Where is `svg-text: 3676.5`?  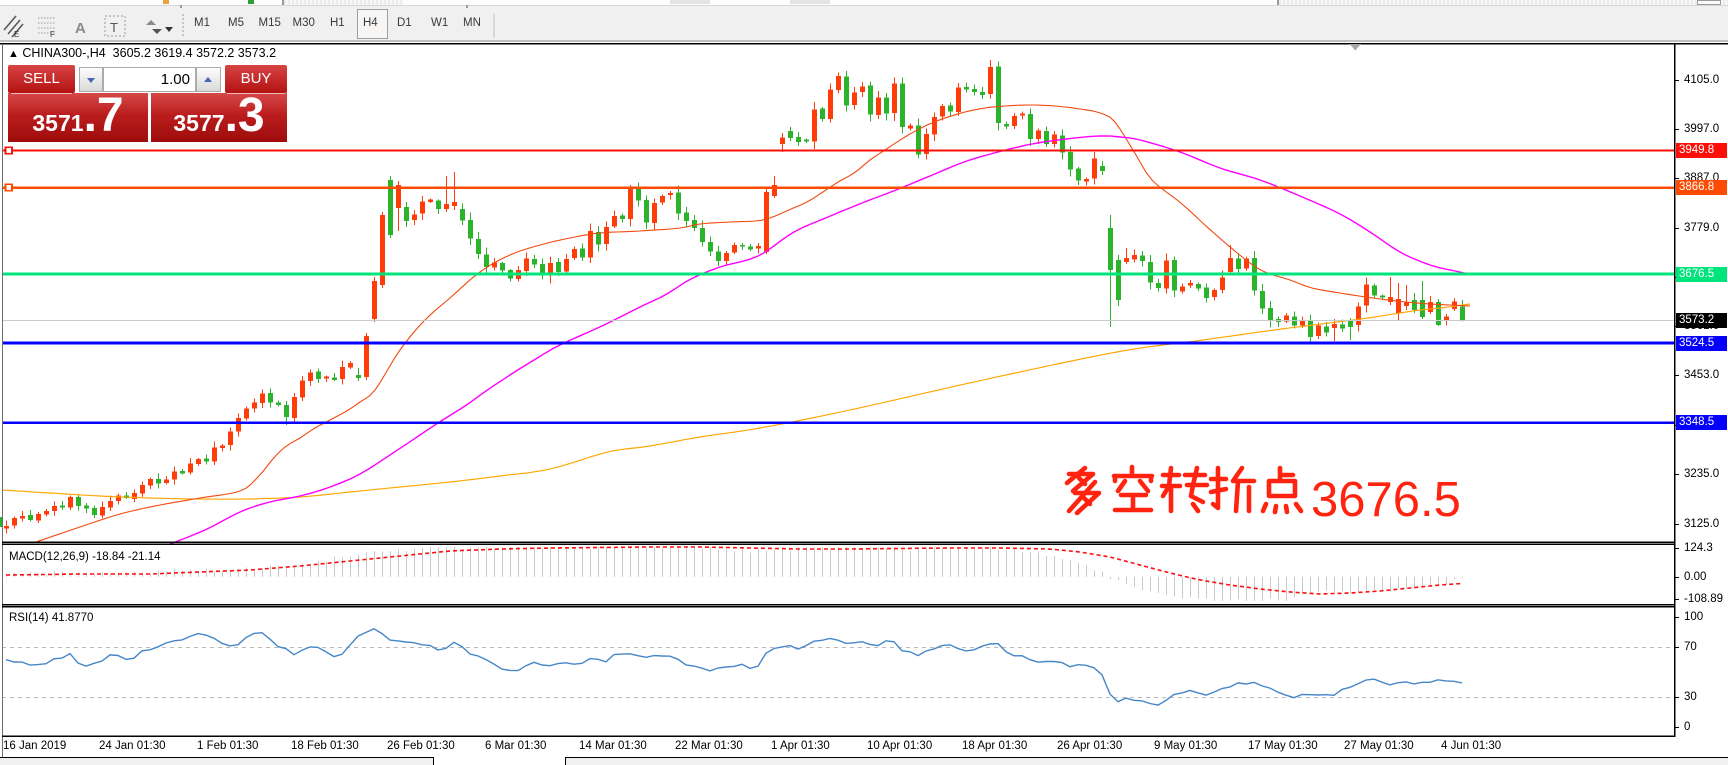 svg-text: 3676.5 is located at coordinates (1386, 500).